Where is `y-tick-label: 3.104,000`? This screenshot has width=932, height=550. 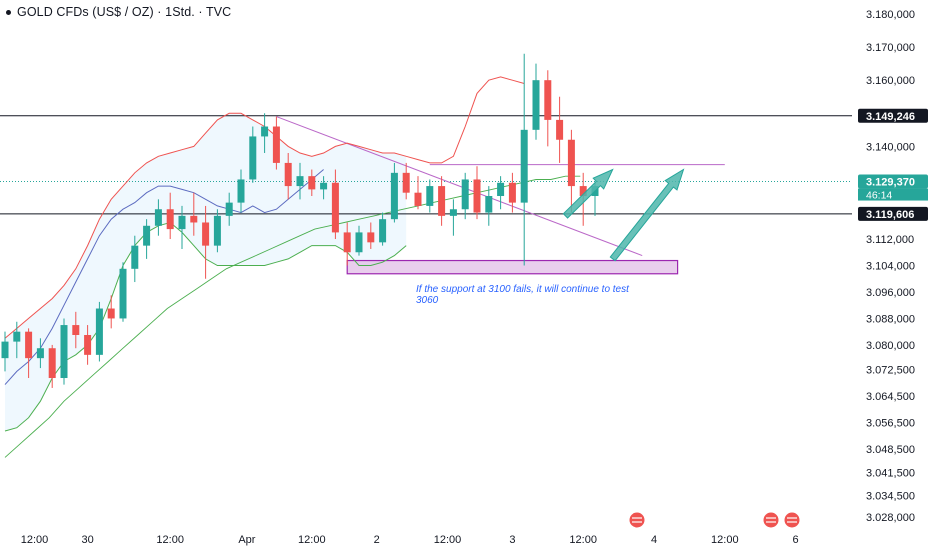
y-tick-label: 3.104,000 is located at coordinates (890, 267).